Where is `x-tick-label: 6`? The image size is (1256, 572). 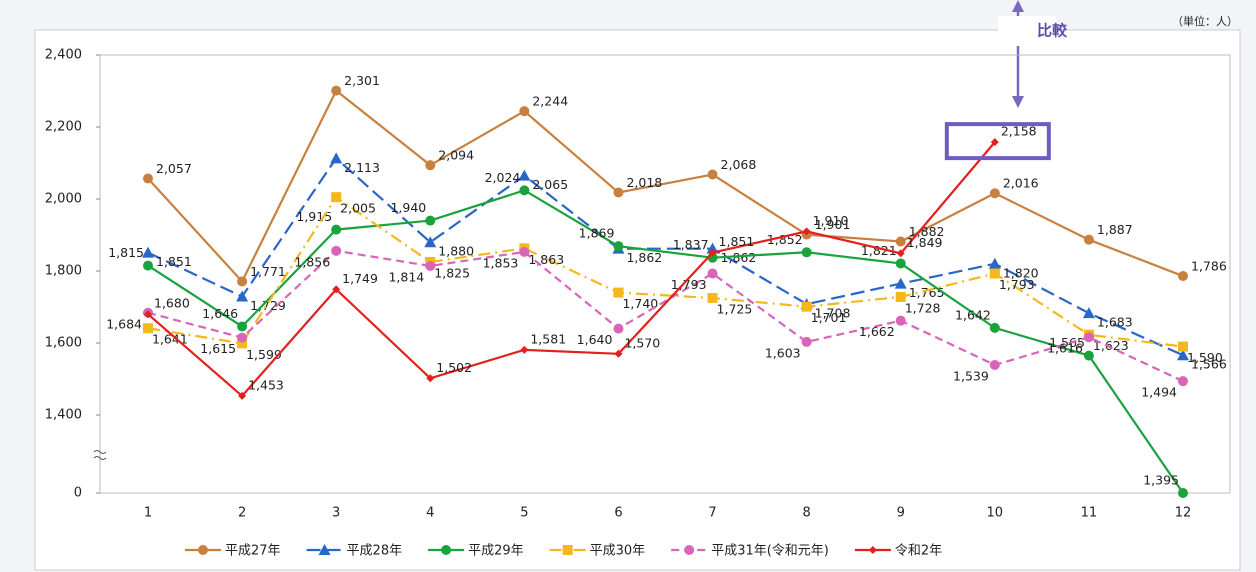
x-tick-label: 6 is located at coordinates (618, 513).